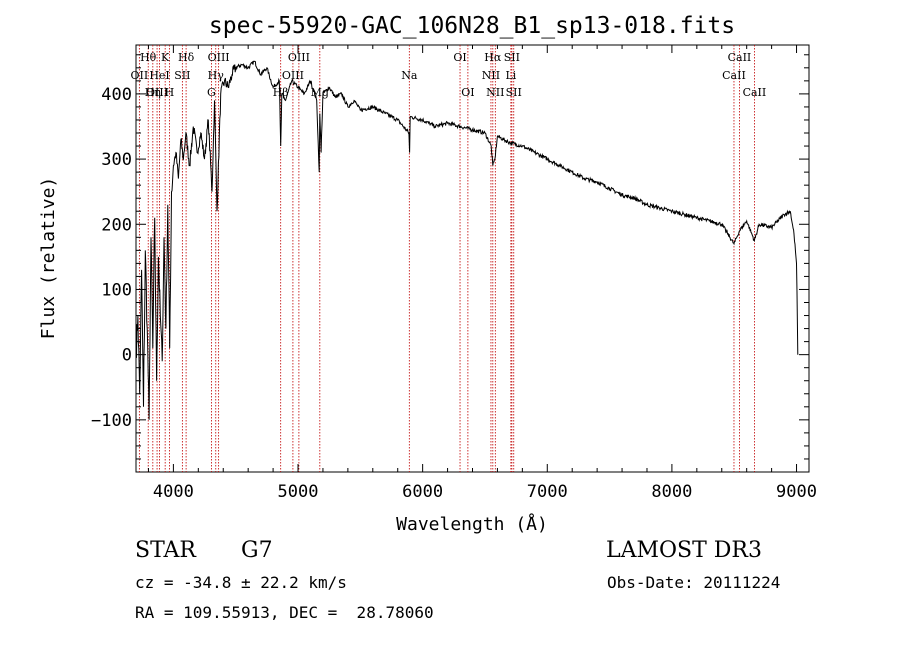 This screenshot has width=900, height=649. Describe the element at coordinates (422, 492) in the screenshot. I see `x-tick-label: 6000` at that location.